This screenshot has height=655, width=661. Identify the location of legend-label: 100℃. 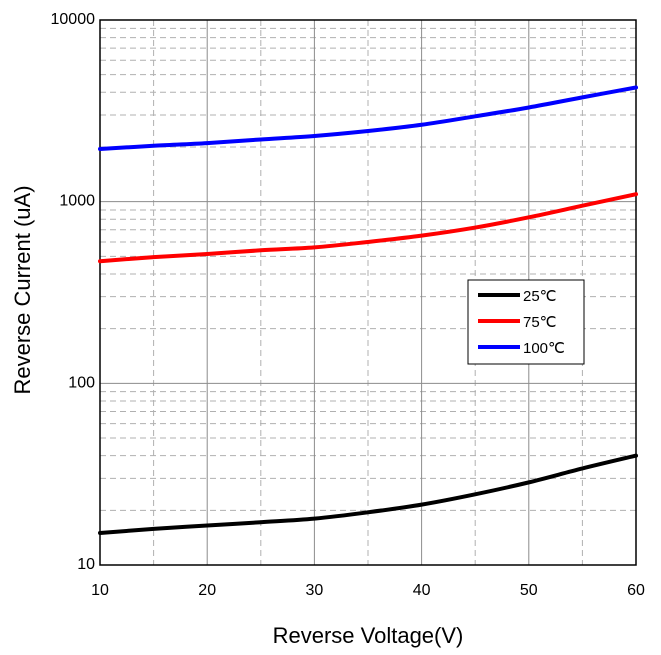
(544, 348).